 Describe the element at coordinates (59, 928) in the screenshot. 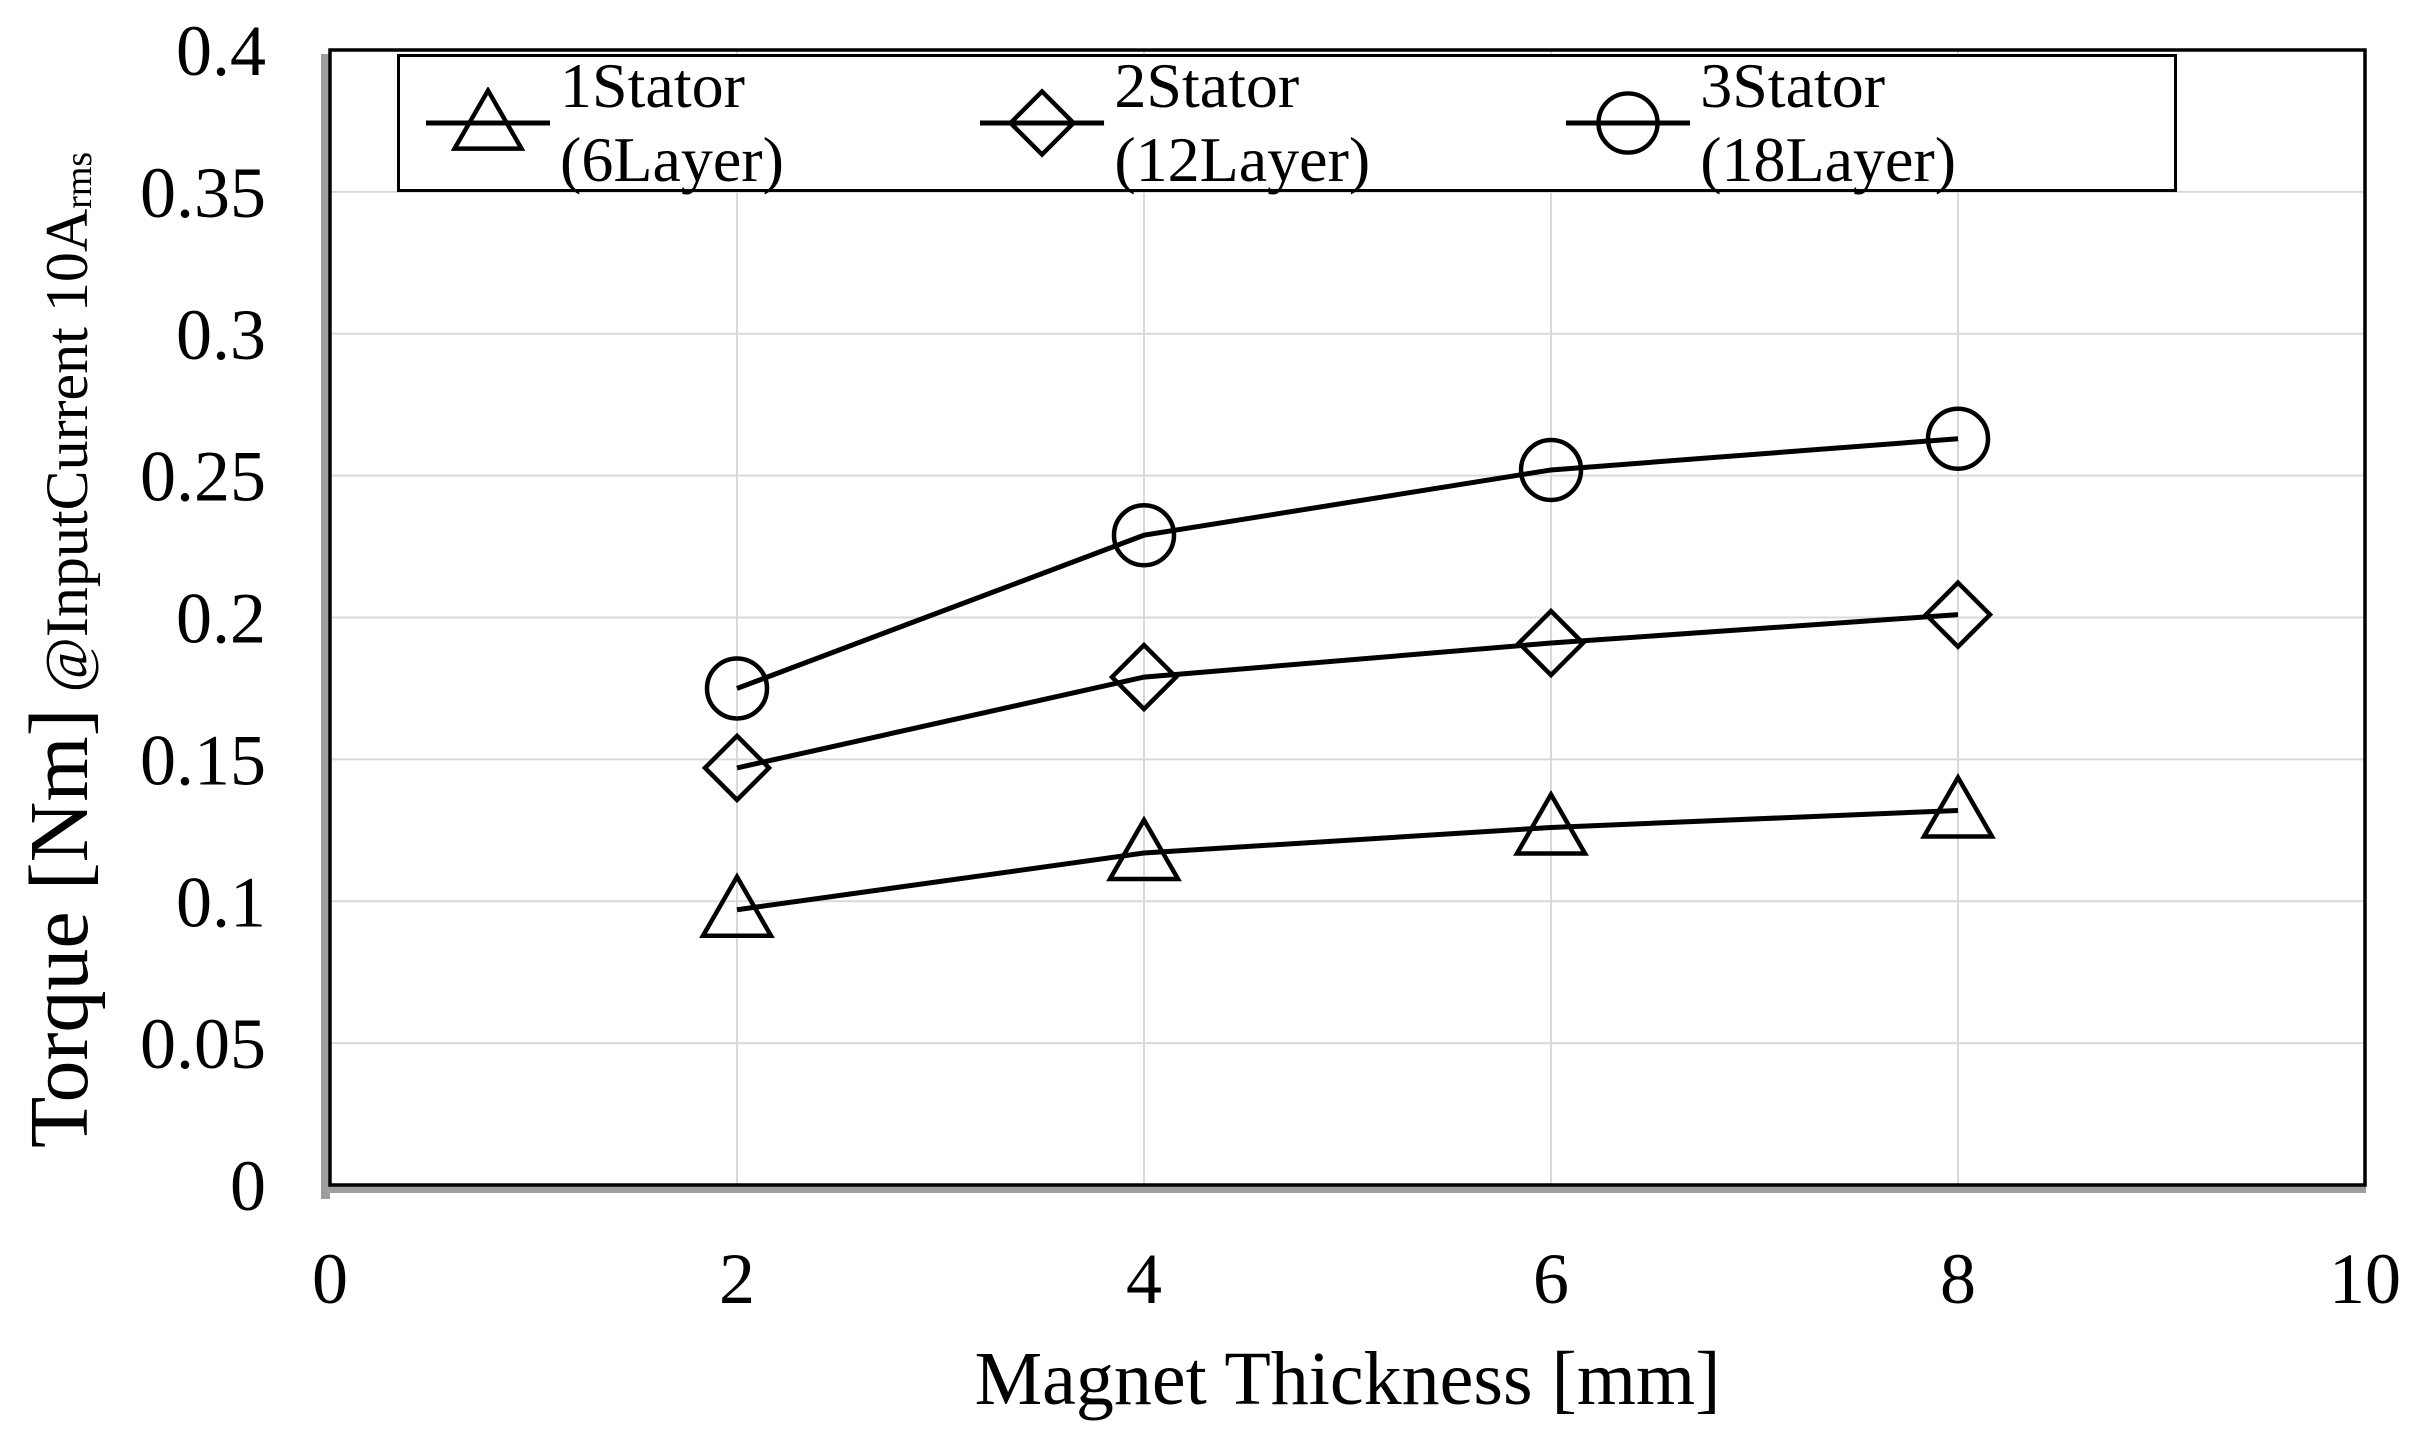

I see `y-axis-title-main: Torque [Nm]` at that location.